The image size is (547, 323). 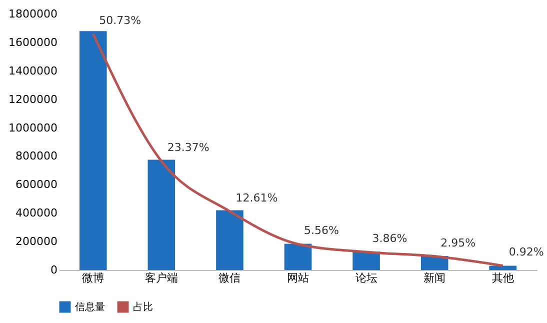 I want to click on y-tick-label: 400000, so click(x=37, y=213).